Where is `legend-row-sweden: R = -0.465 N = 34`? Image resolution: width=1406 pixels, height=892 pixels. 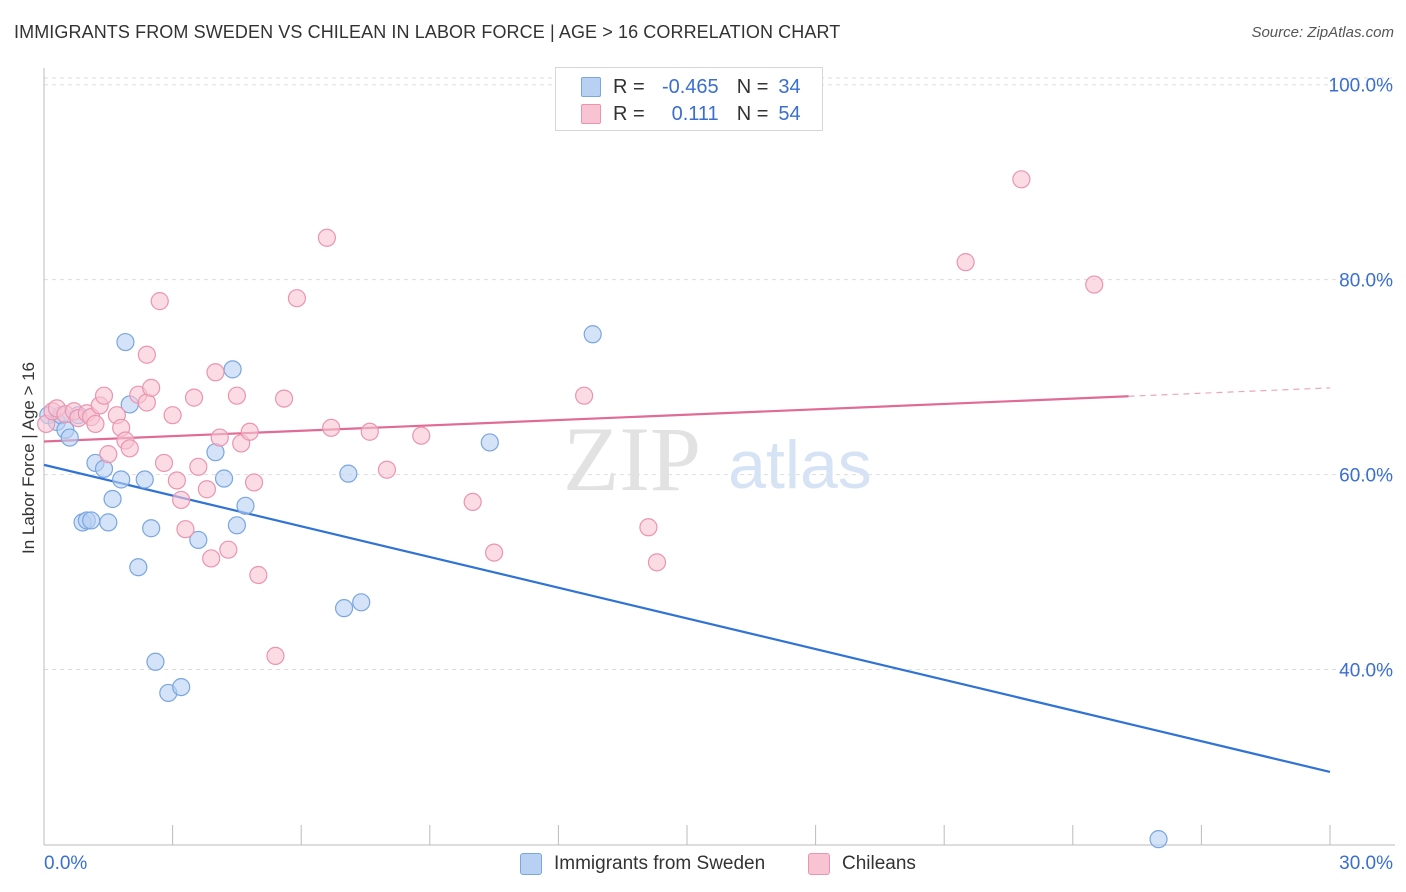 legend-row-sweden: R = -0.465 N = 34 is located at coordinates (678, 87).